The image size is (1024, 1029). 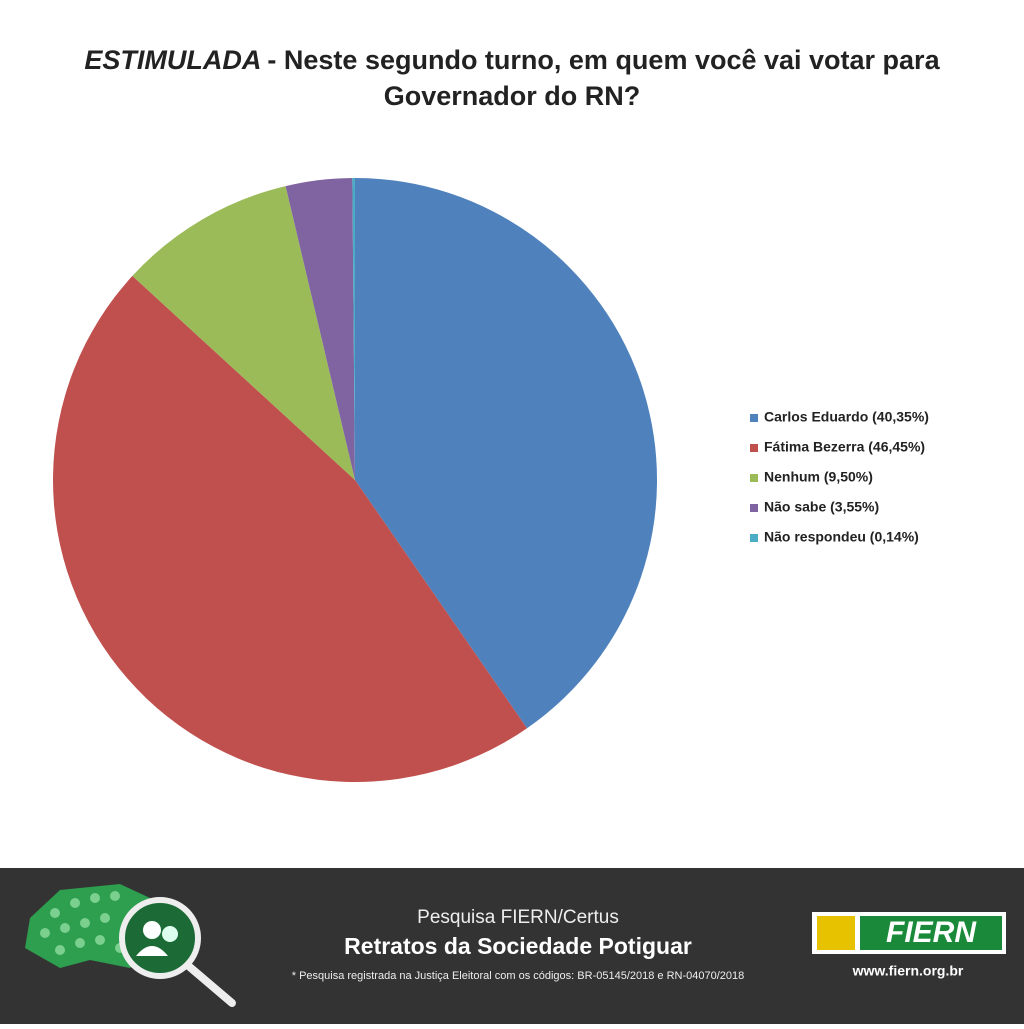 I want to click on logo-band, so click(x=931, y=933).